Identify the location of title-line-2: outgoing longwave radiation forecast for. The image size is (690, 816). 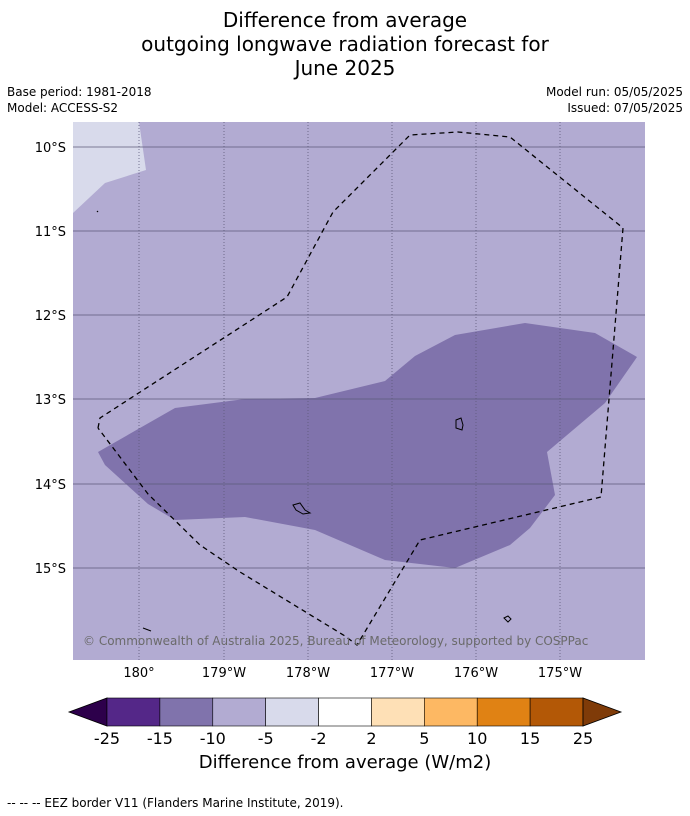
(345, 44).